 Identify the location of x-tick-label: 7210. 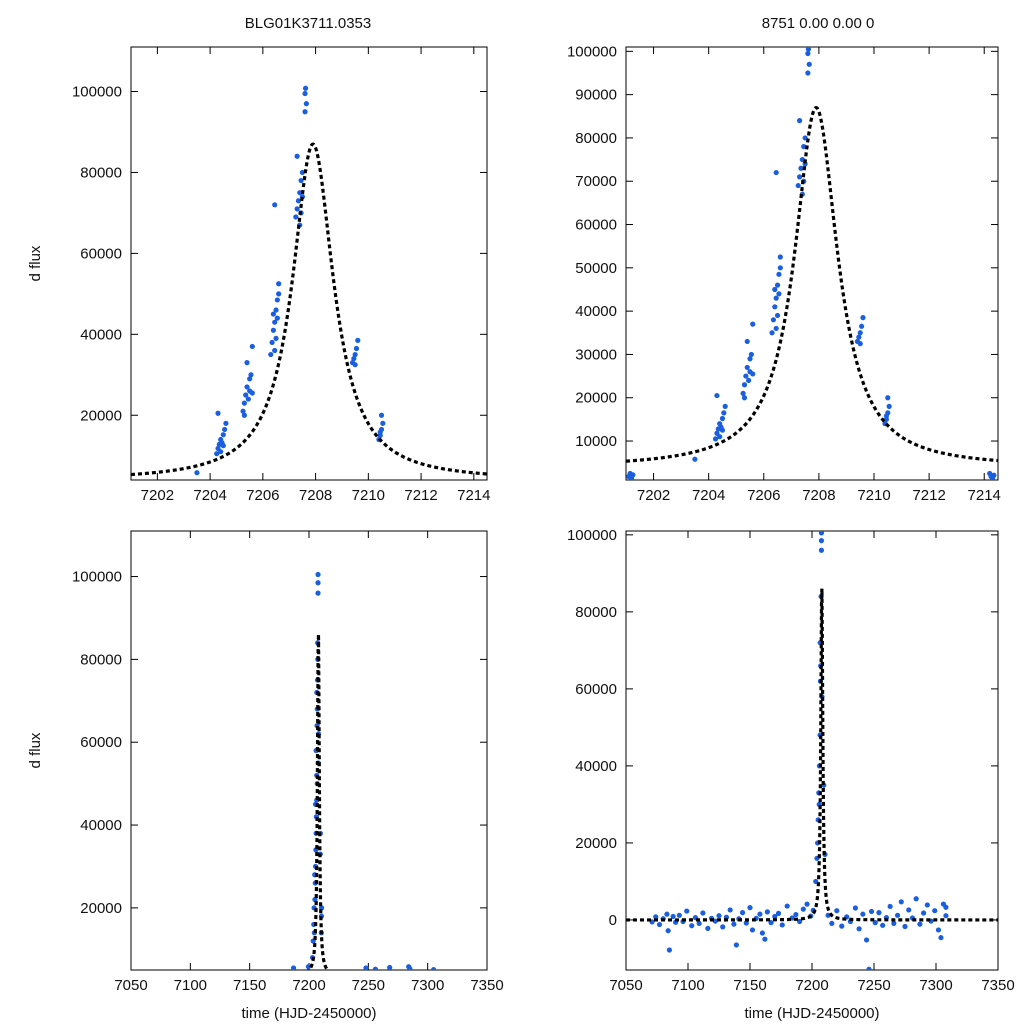
(873, 495).